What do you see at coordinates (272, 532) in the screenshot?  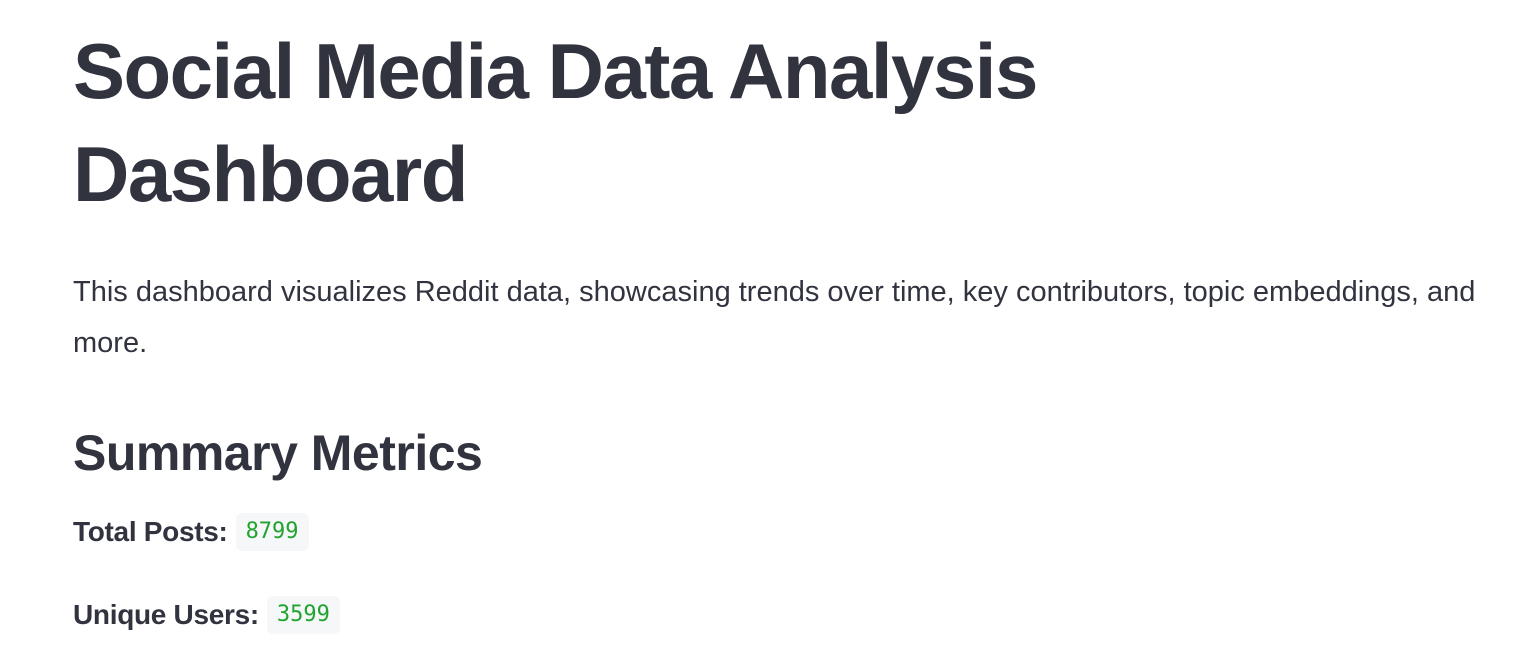 I see `metric-value: 8799` at bounding box center [272, 532].